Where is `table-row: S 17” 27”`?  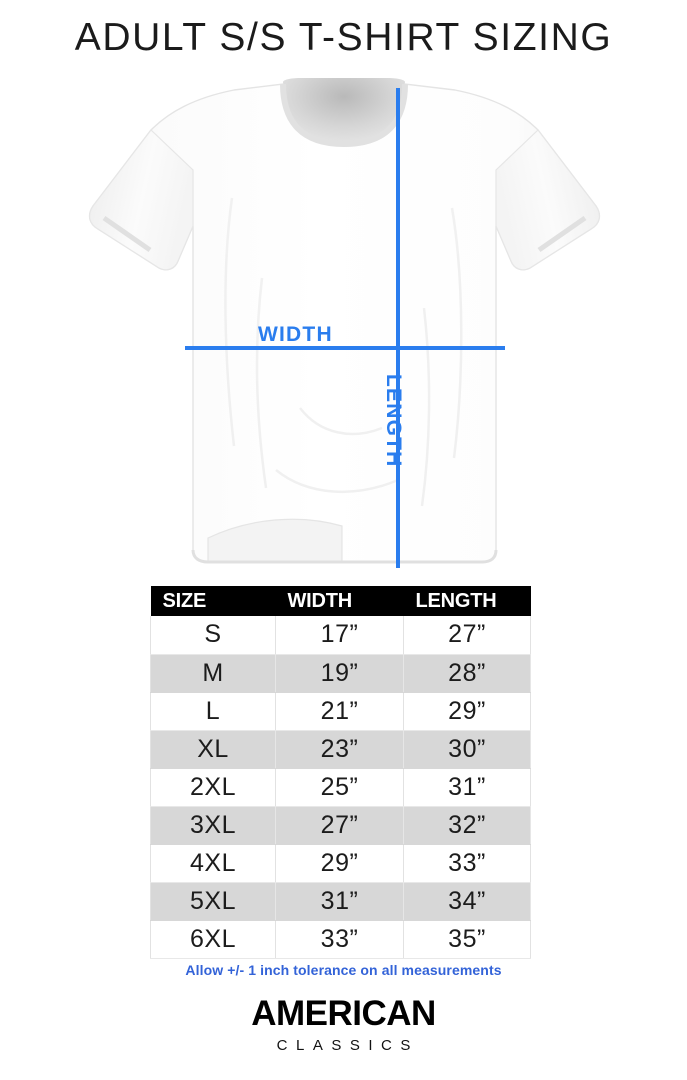 table-row: S 17” 27” is located at coordinates (340, 635).